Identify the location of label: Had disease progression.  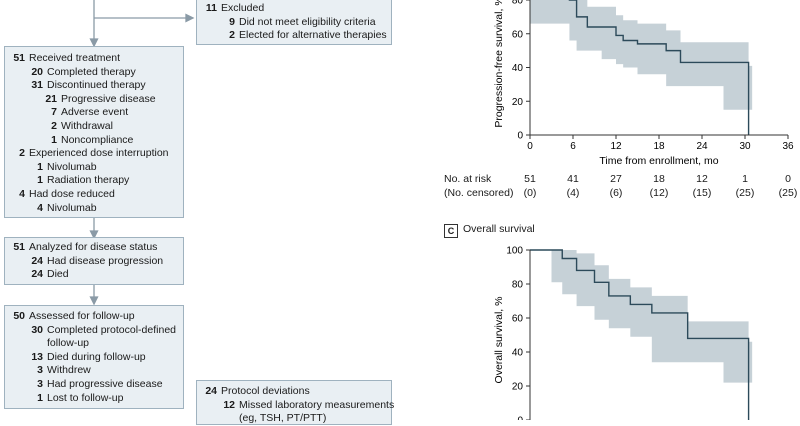
(105, 260).